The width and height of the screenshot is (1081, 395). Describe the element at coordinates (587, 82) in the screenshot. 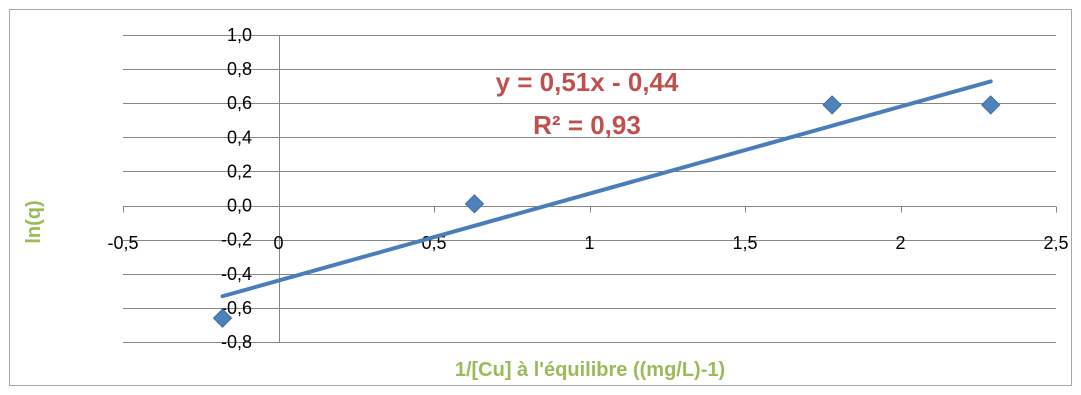

I see `equation-annotation: y = 0,51x - 0,44` at that location.